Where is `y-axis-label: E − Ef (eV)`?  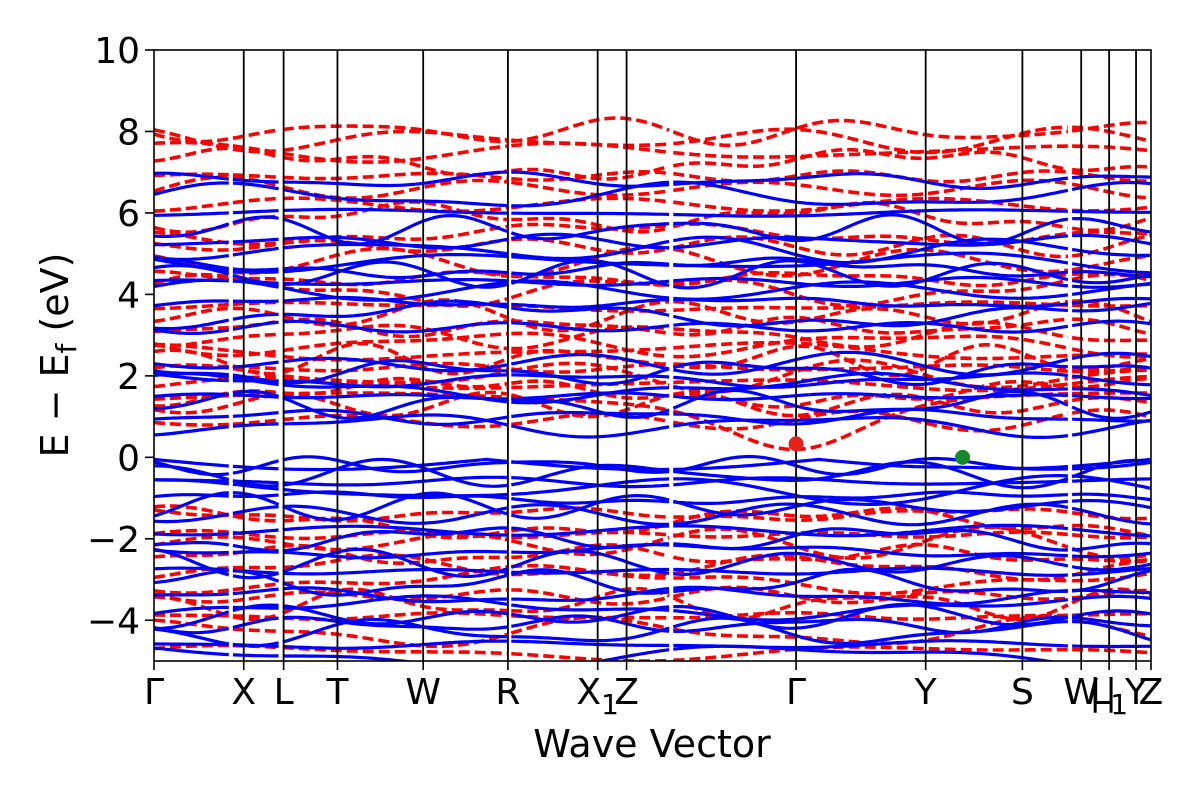 y-axis-label: E − Ef (eV) is located at coordinates (58, 355).